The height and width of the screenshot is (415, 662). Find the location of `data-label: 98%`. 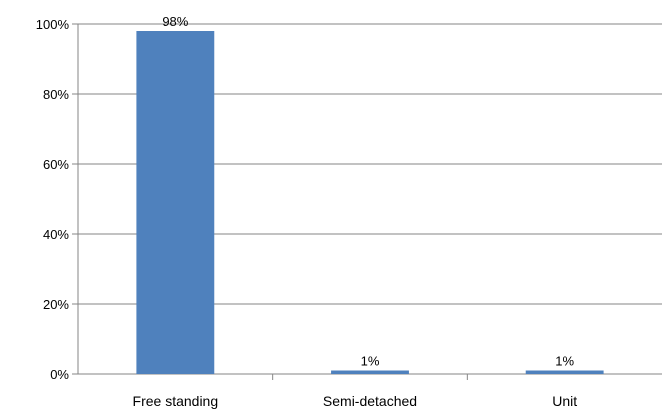

data-label: 98% is located at coordinates (175, 21).